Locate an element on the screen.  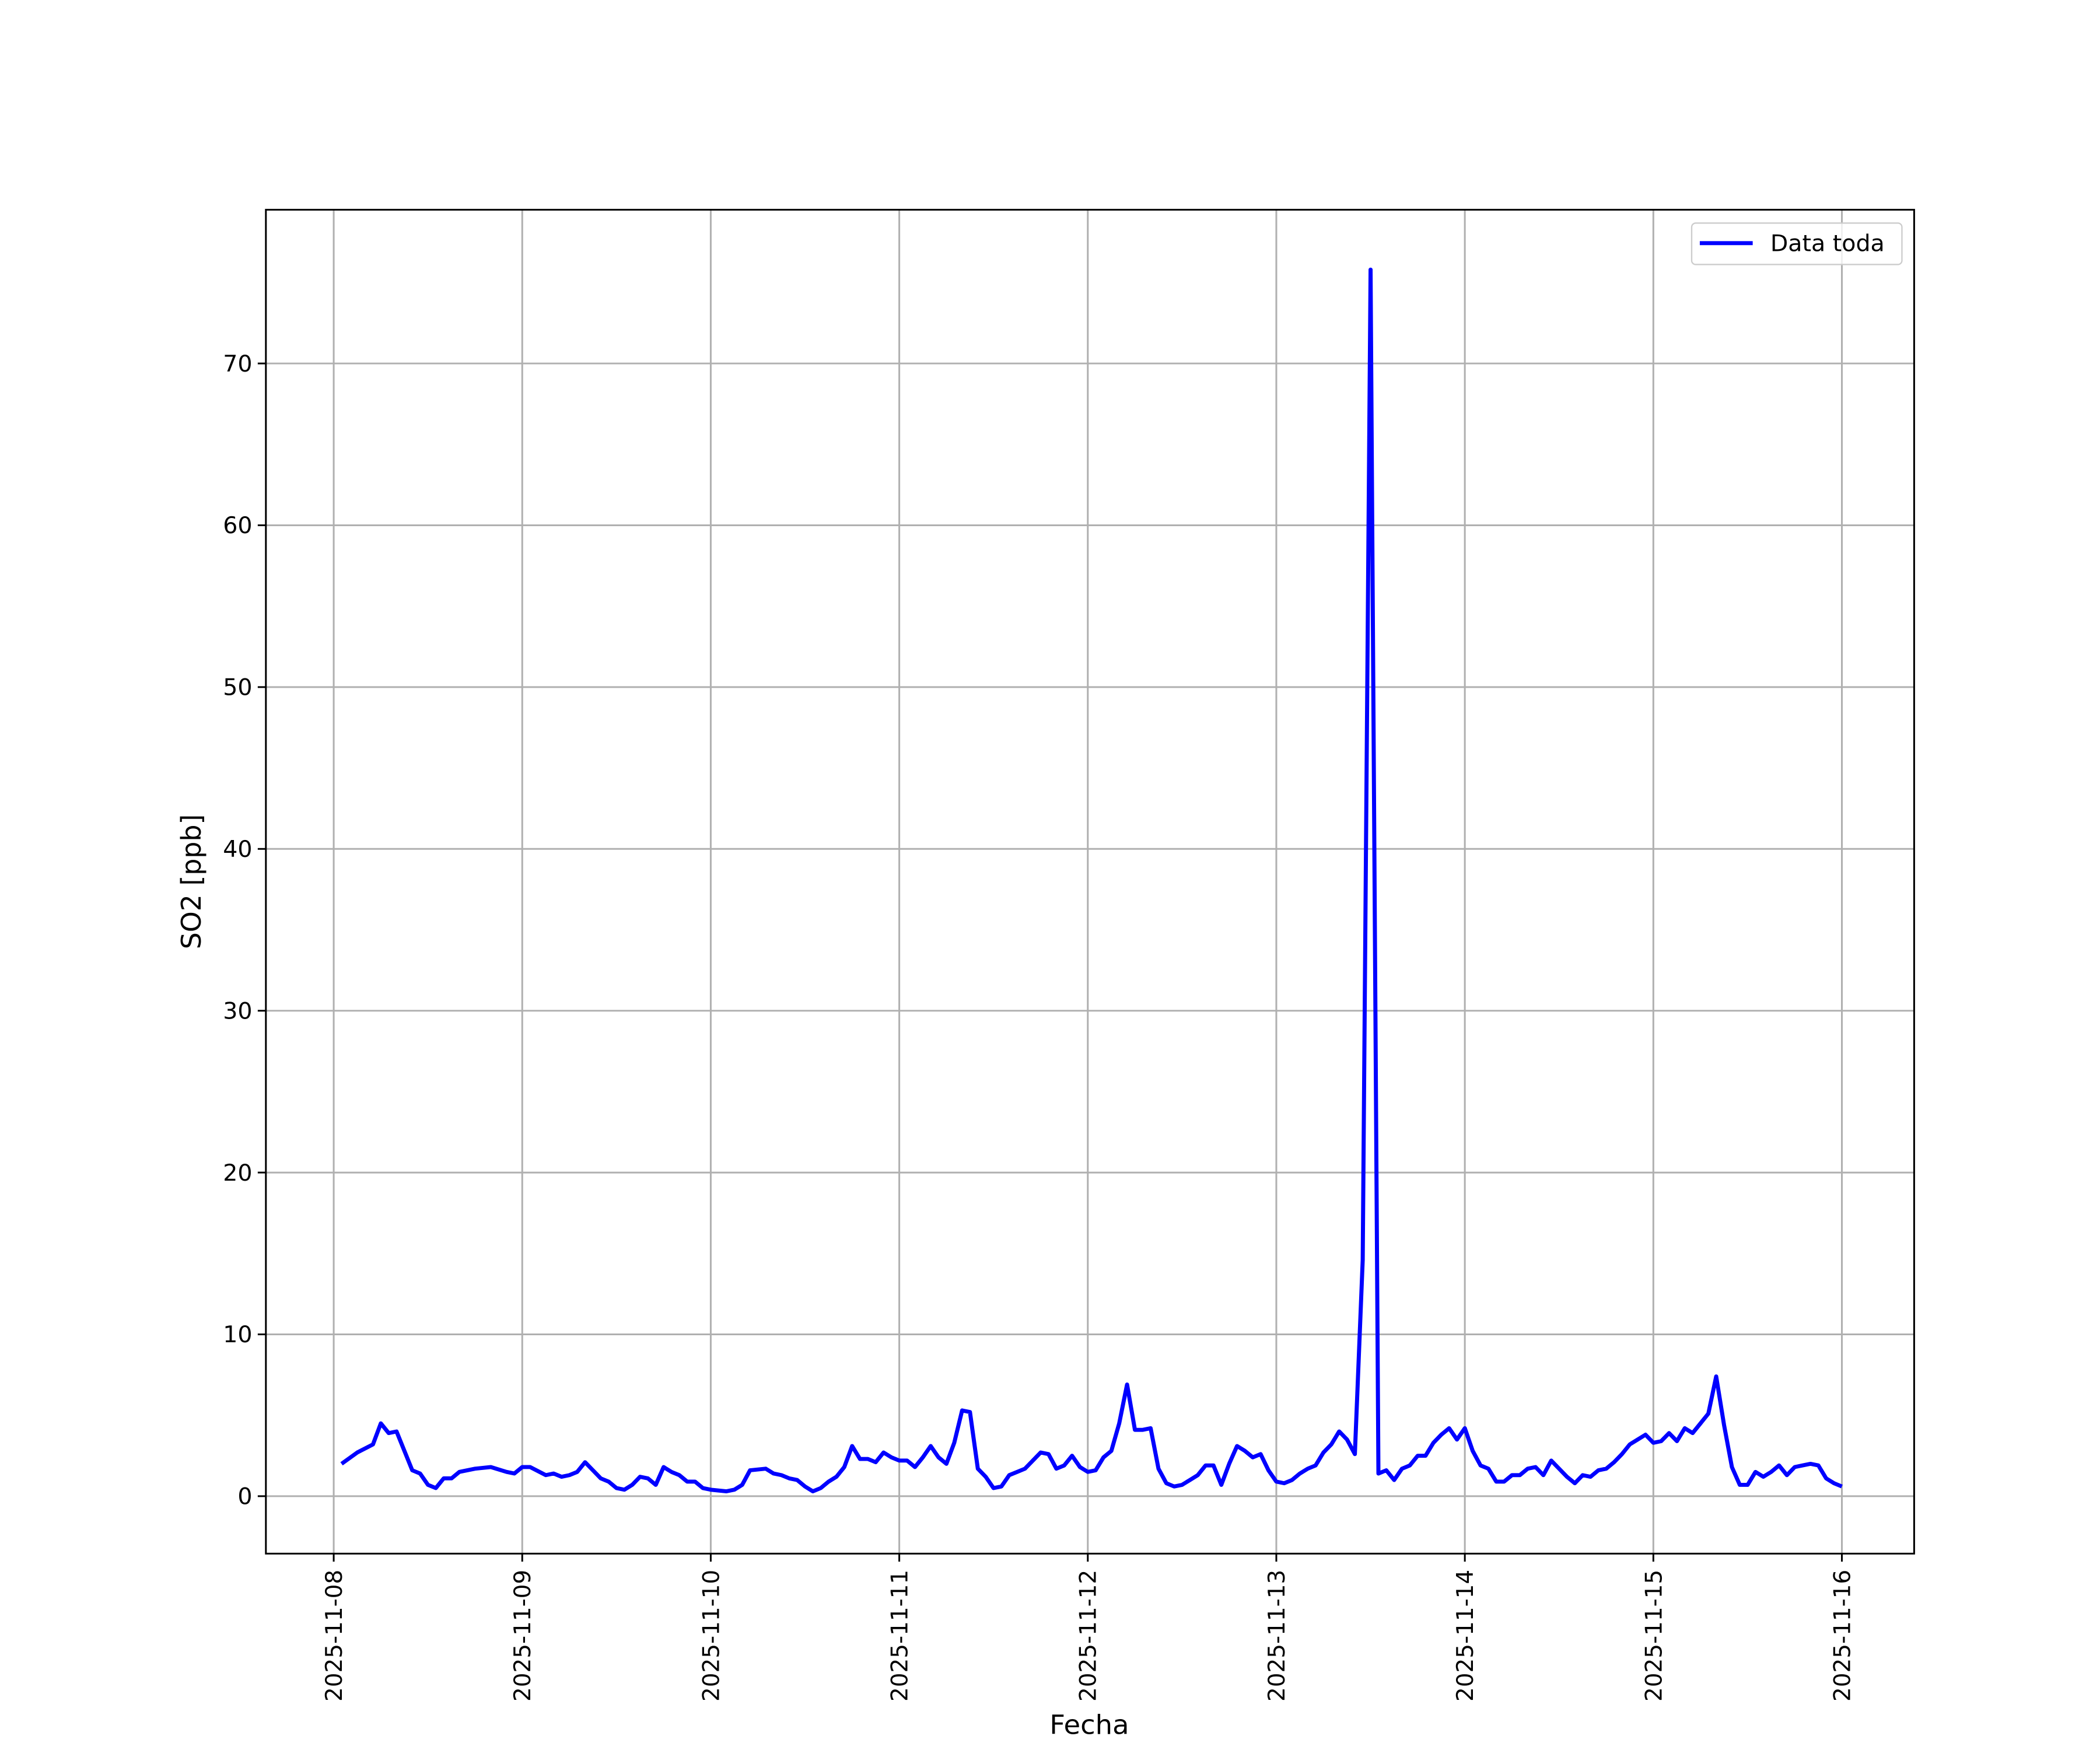
y-tick-label: 20 is located at coordinates (237, 1173).